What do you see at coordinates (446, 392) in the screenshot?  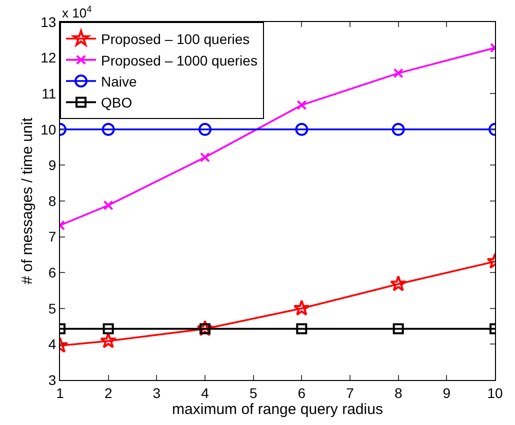 I see `x-tick-label: 9` at bounding box center [446, 392].